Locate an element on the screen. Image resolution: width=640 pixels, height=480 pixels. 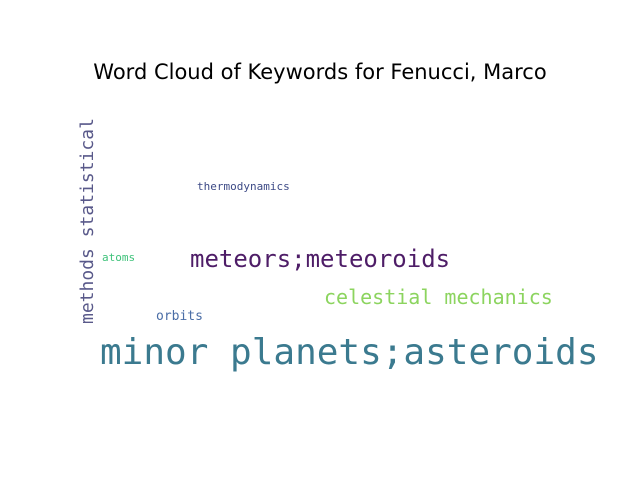
word-atoms: atoms is located at coordinates (119, 257).